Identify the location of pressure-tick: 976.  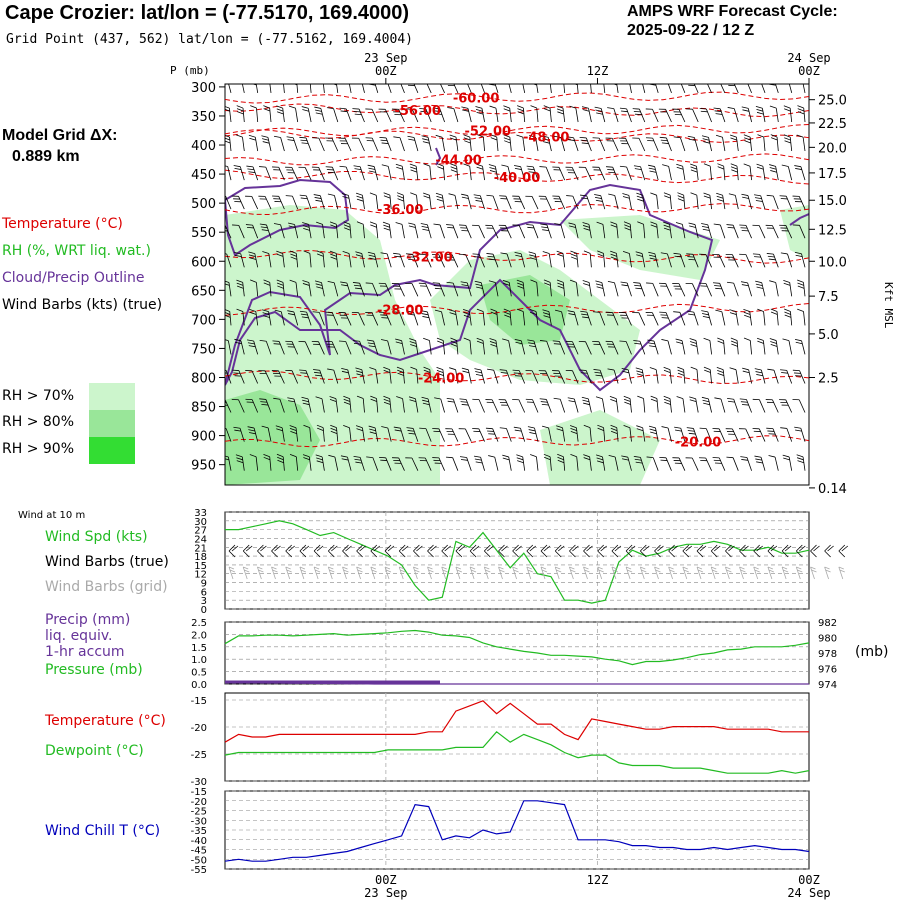
(827, 670).